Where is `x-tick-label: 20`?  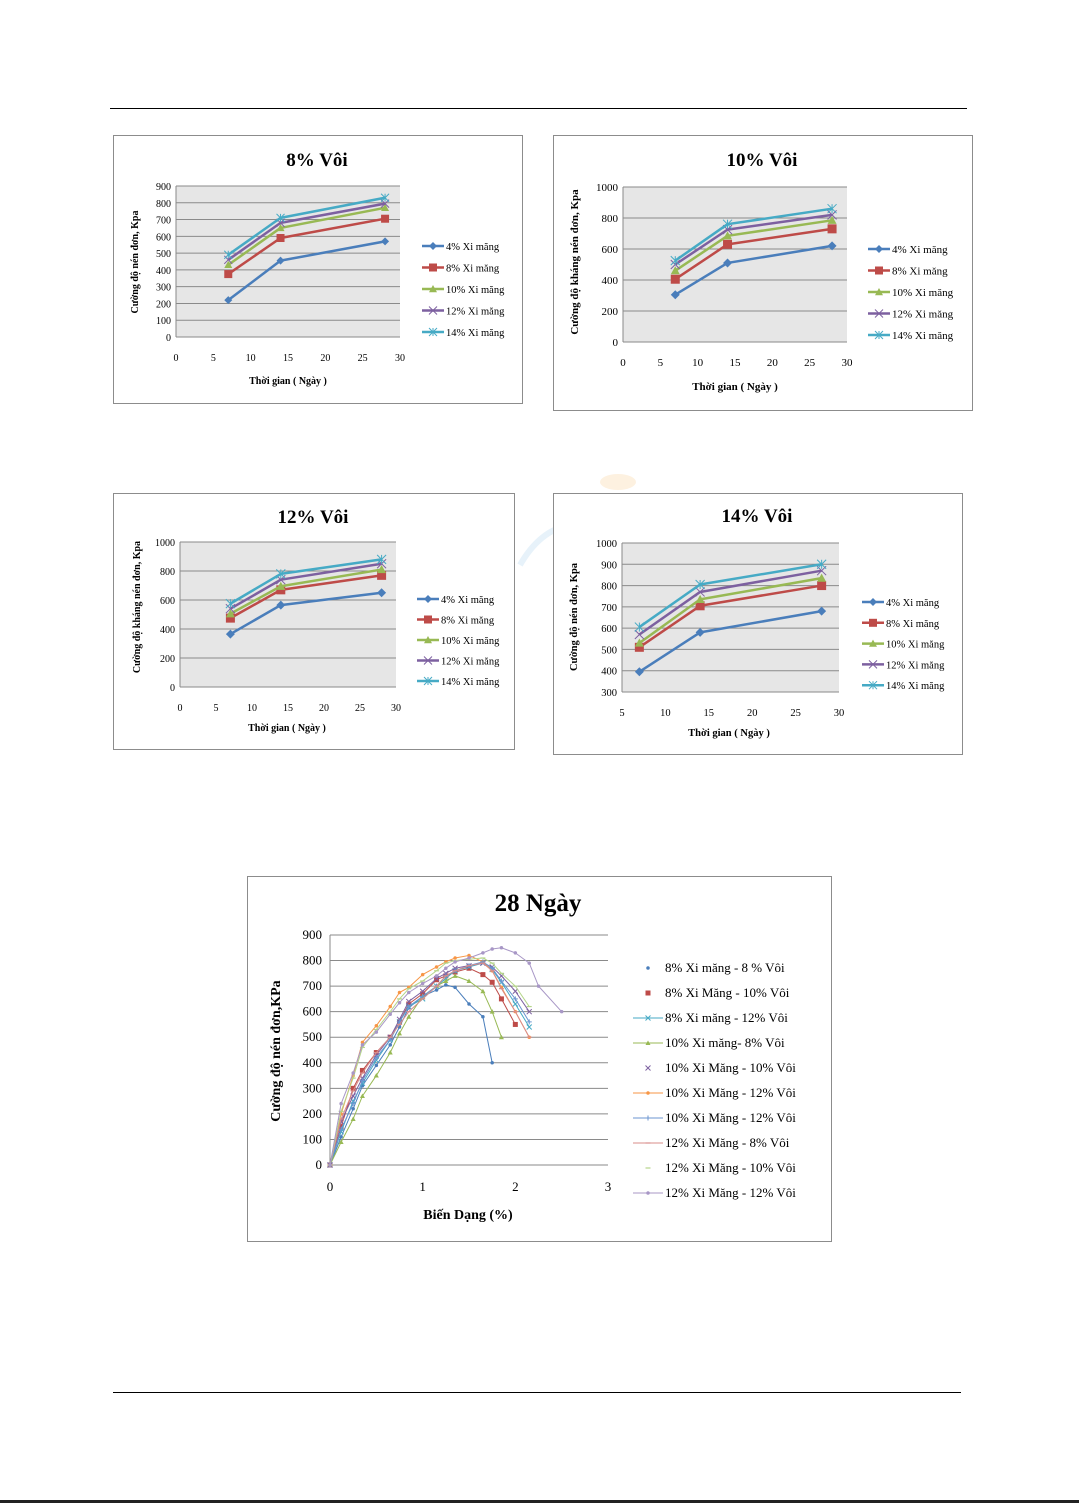 x-tick-label: 20 is located at coordinates (325, 358).